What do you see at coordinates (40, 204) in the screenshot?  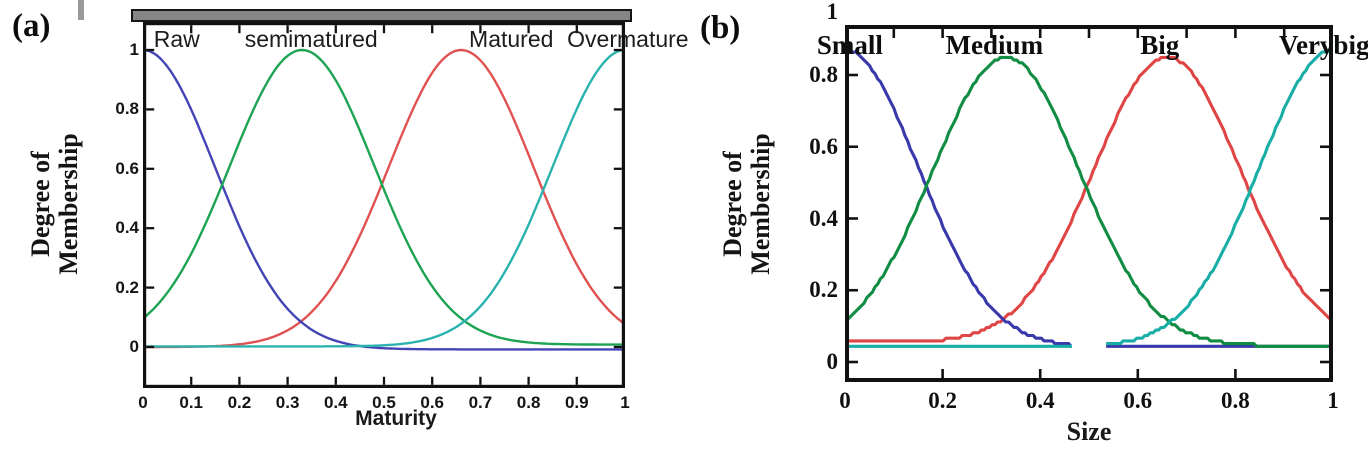 I see `panel-a-ylabel-line1: Degree of` at bounding box center [40, 204].